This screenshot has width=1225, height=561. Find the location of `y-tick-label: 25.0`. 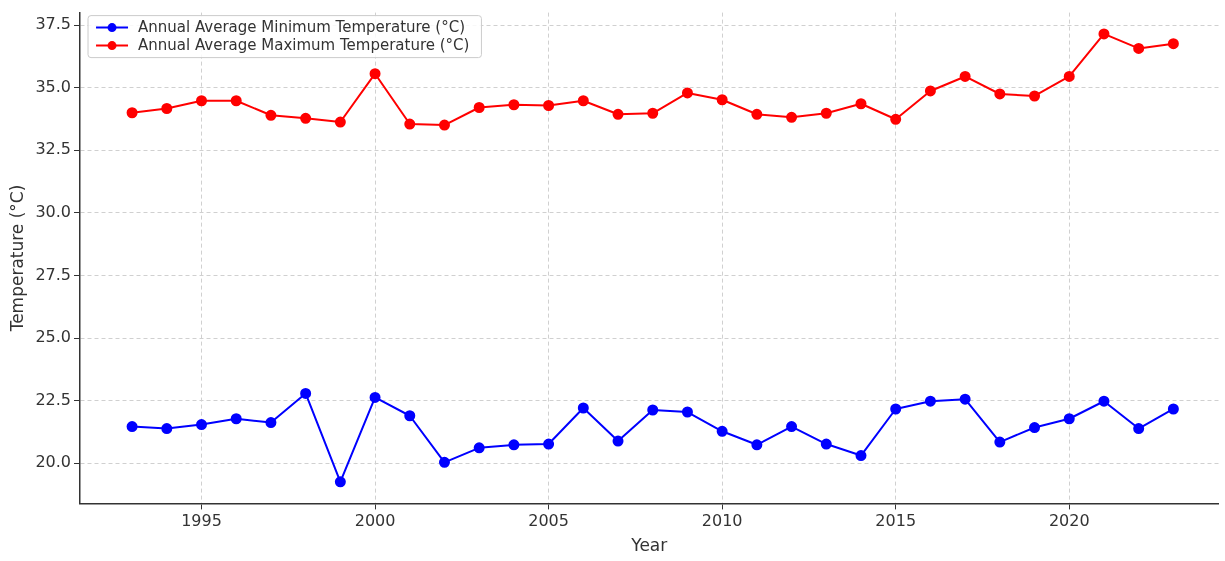

y-tick-label: 25.0 is located at coordinates (53, 337).